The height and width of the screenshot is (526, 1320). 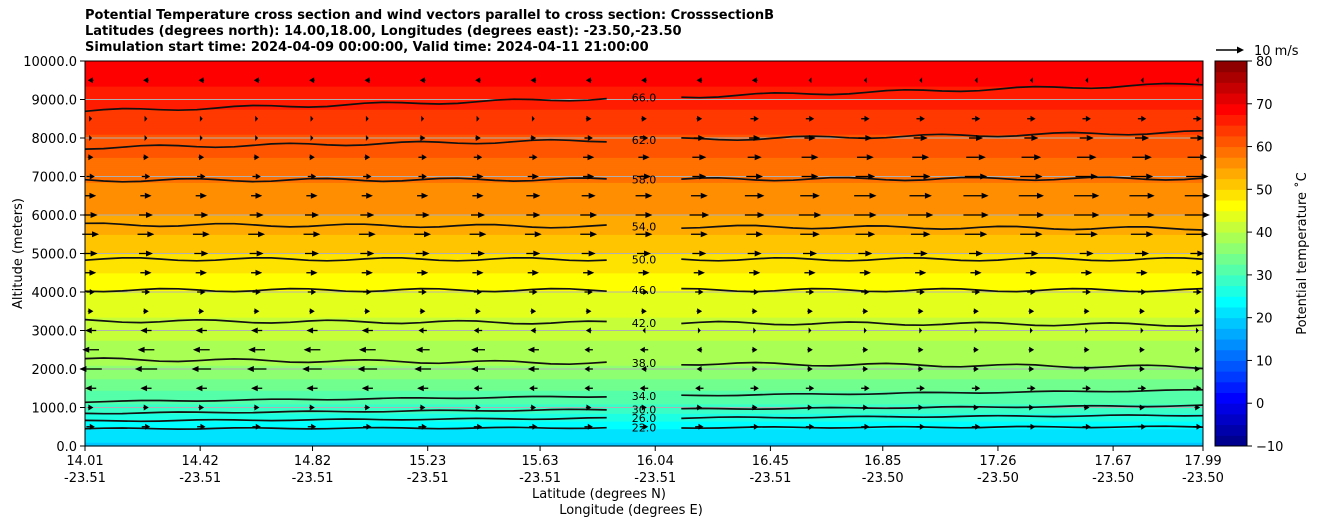 I want to click on contour-line, so click(x=644, y=322).